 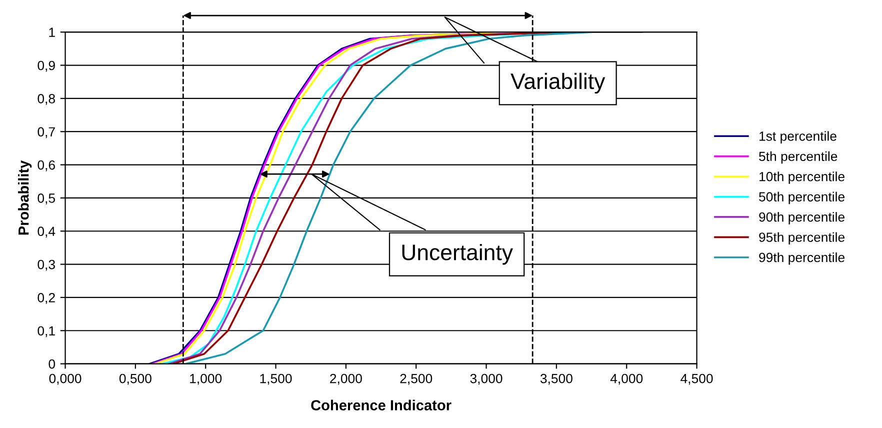 I want to click on x-tick-label: 1,500, so click(x=276, y=379).